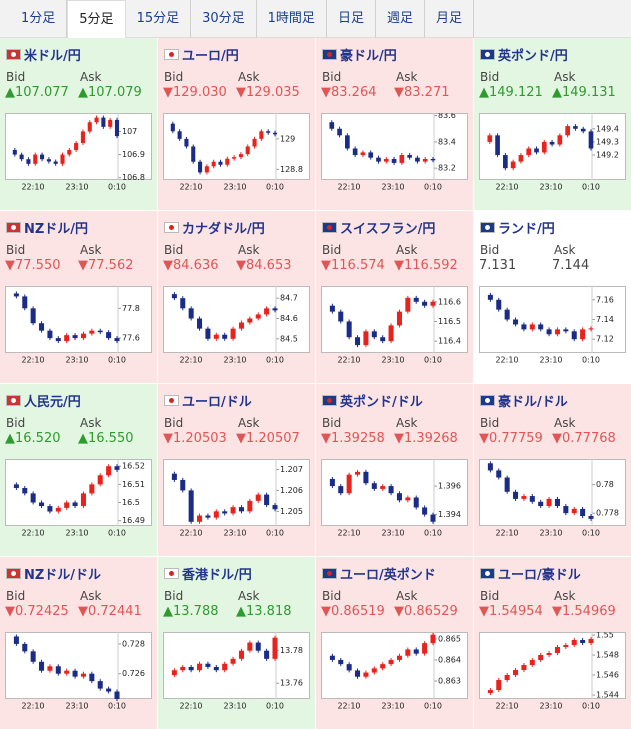  I want to click on pair-name: ユーロ/英ポンド, so click(388, 575).